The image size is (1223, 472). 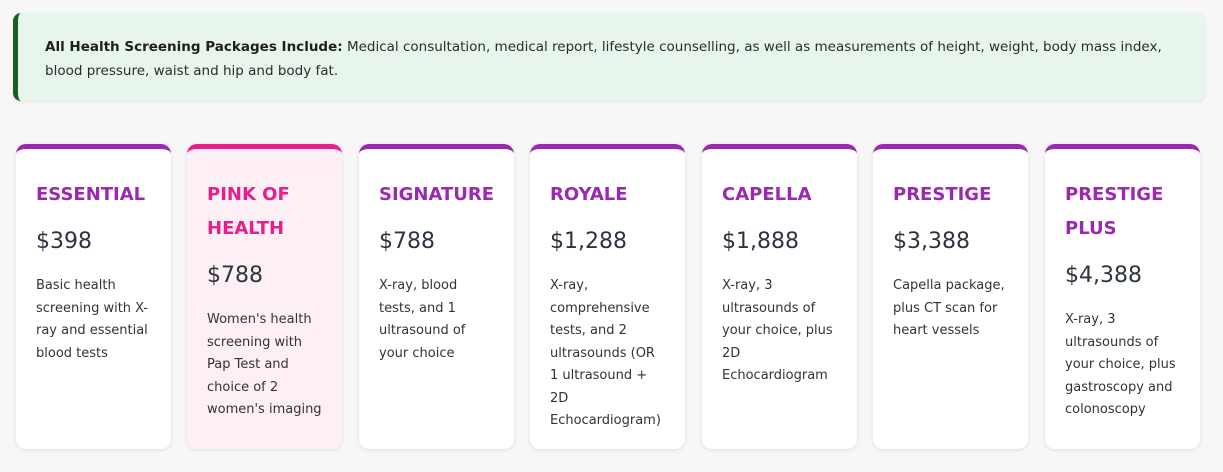 What do you see at coordinates (589, 194) in the screenshot?
I see `package-name: ROYALE` at bounding box center [589, 194].